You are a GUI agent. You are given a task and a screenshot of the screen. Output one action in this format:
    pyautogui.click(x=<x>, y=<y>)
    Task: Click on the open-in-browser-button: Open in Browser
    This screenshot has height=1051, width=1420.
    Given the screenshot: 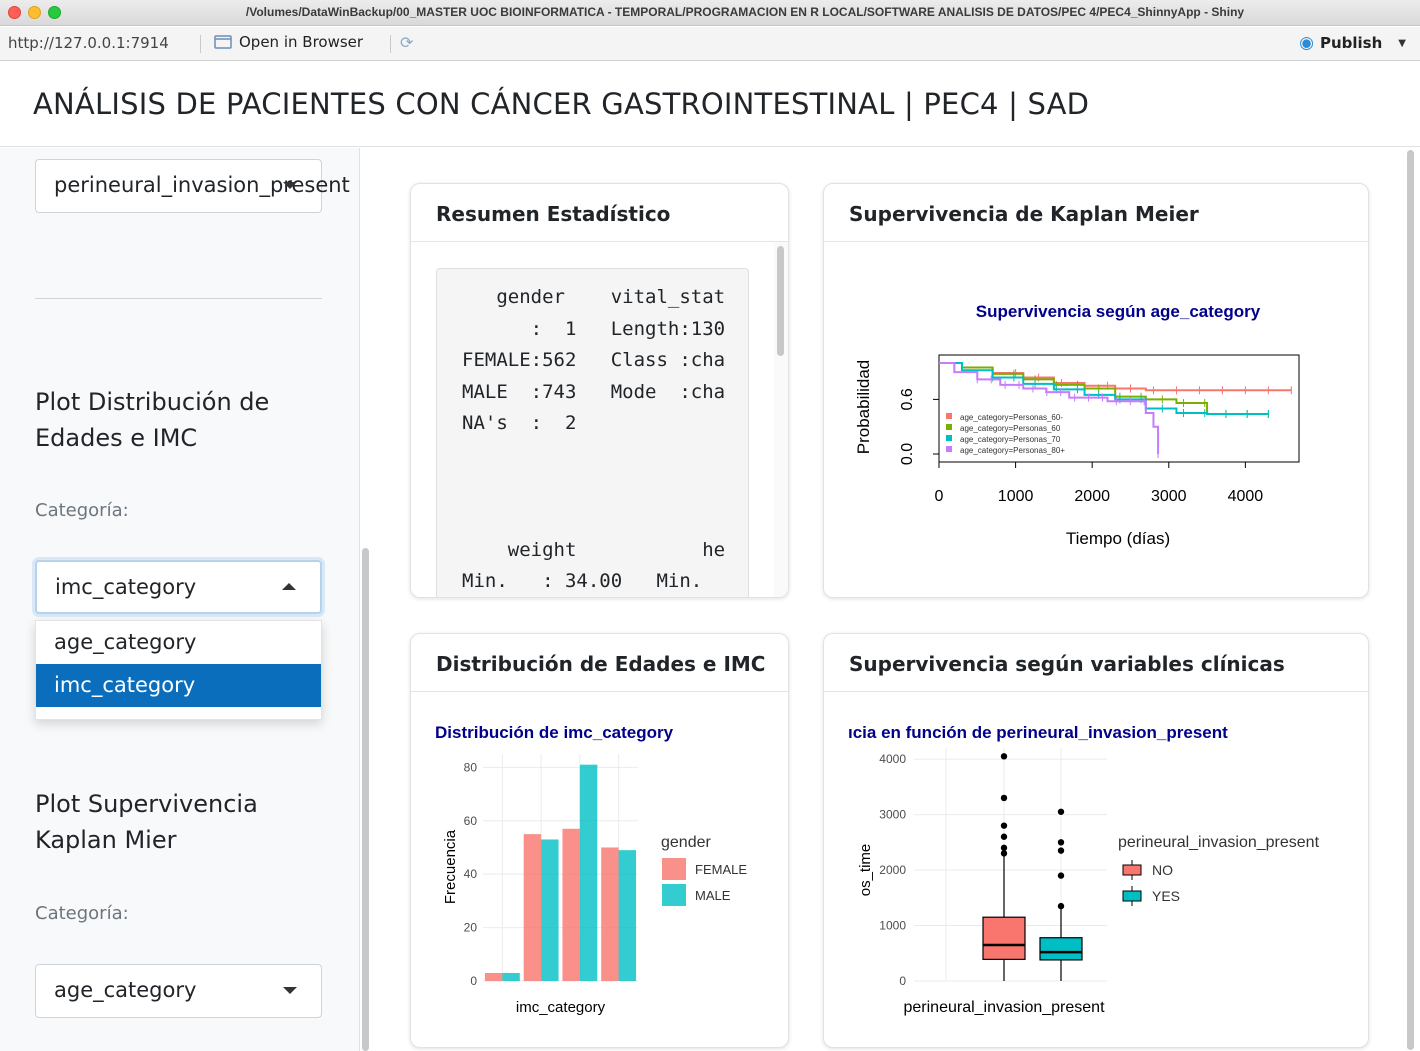 What is the action you would take?
    pyautogui.click(x=288, y=42)
    